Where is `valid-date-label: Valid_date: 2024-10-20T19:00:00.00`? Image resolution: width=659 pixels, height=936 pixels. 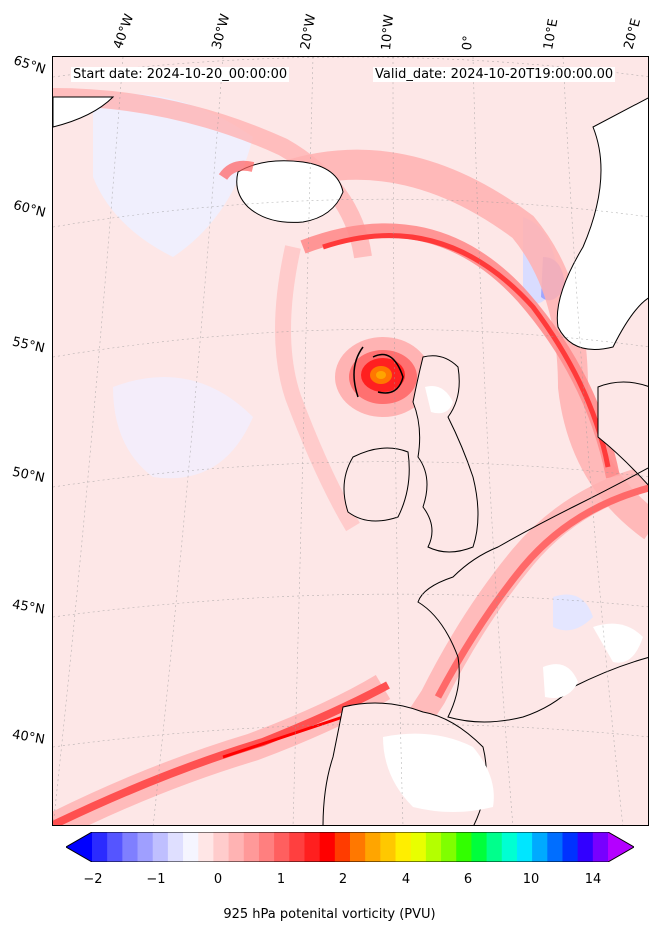
valid-date-label: Valid_date: 2024-10-20T19:00:00.00 is located at coordinates (494, 74).